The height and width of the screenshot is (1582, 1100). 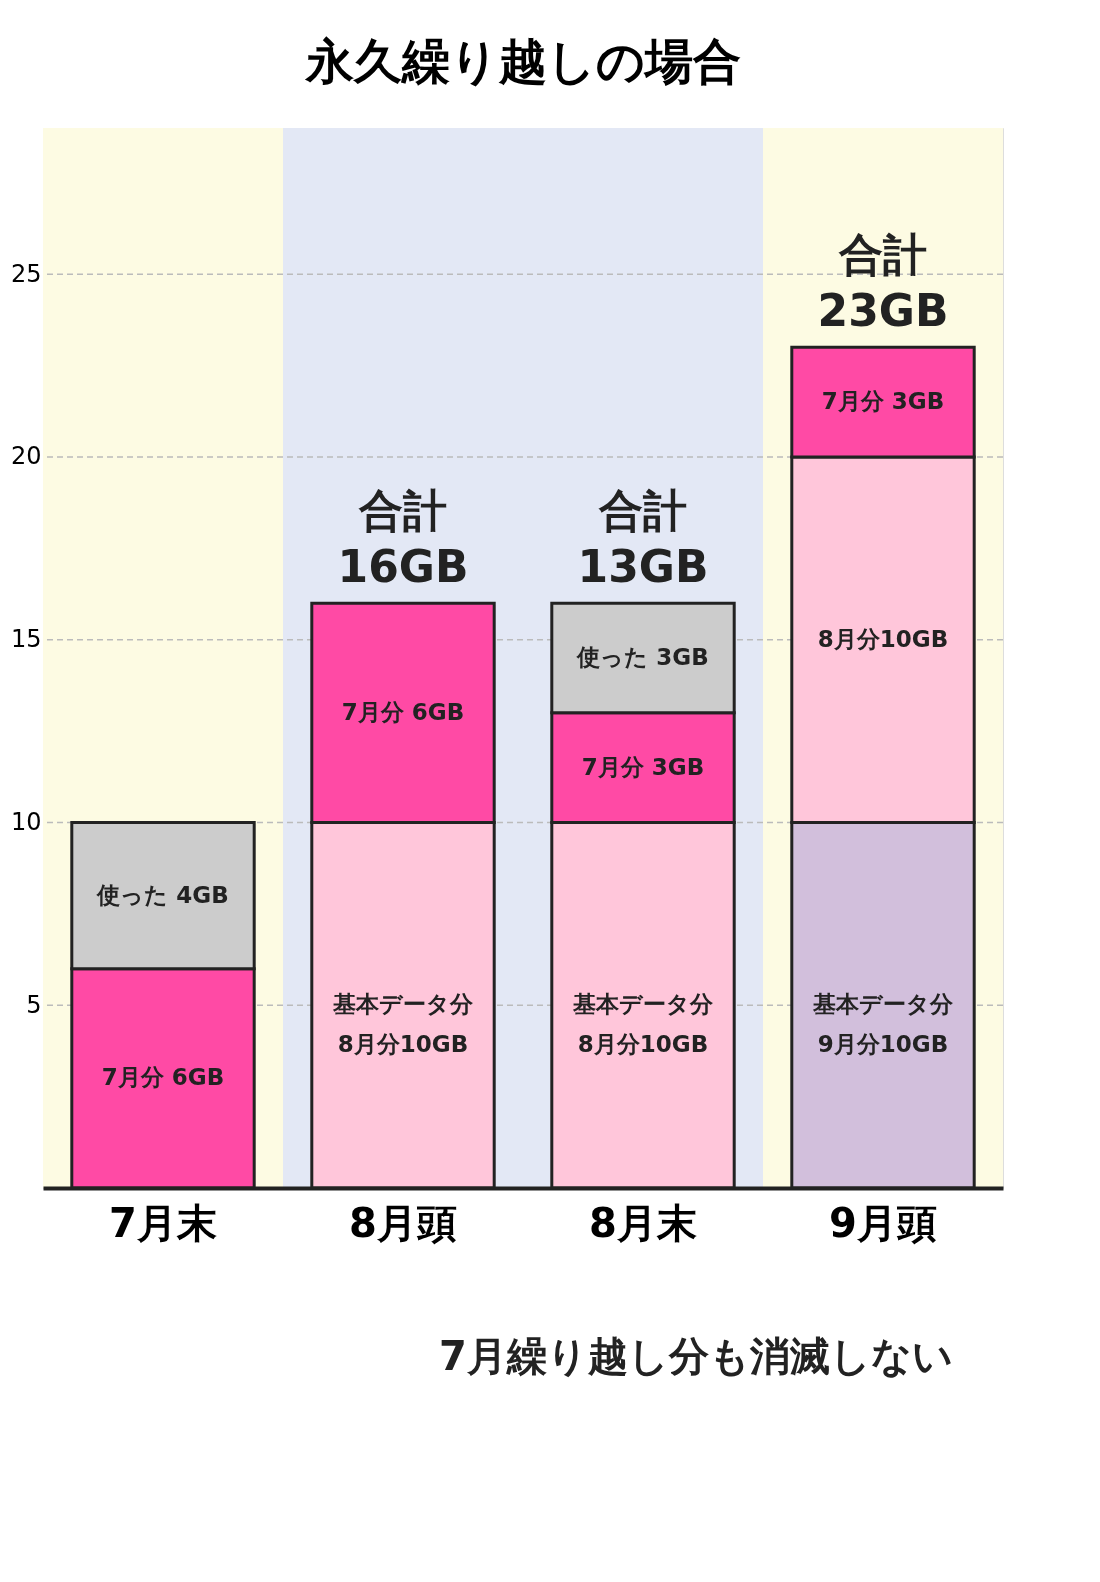 What do you see at coordinates (26, 821) in the screenshot?
I see `y-tick-label: 10` at bounding box center [26, 821].